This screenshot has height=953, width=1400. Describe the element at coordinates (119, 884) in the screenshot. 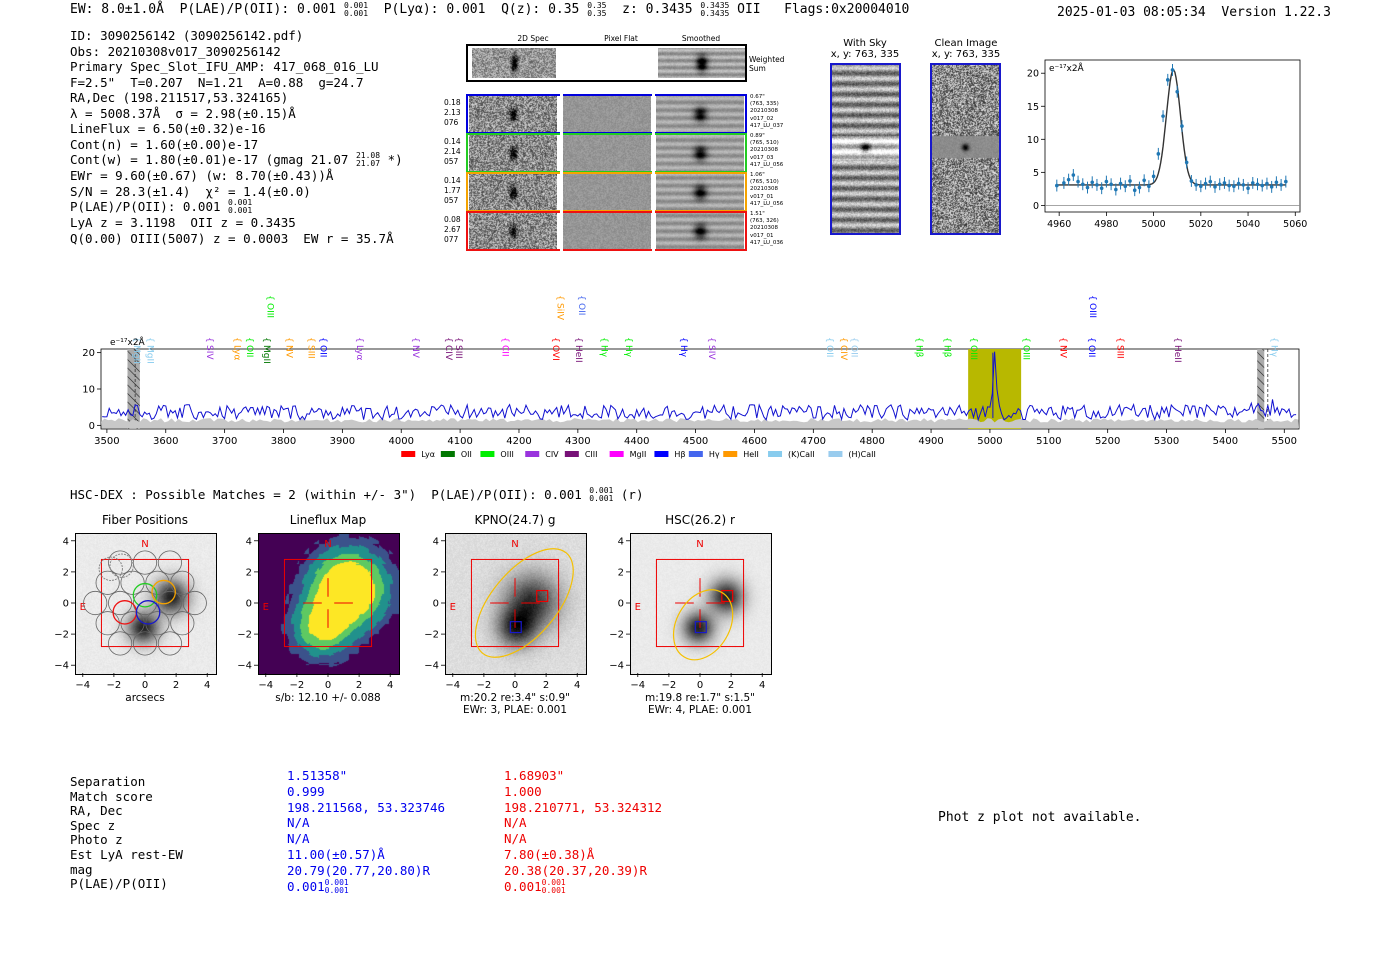

I see `table-row-label: P(LAE)/P(OII)` at that location.